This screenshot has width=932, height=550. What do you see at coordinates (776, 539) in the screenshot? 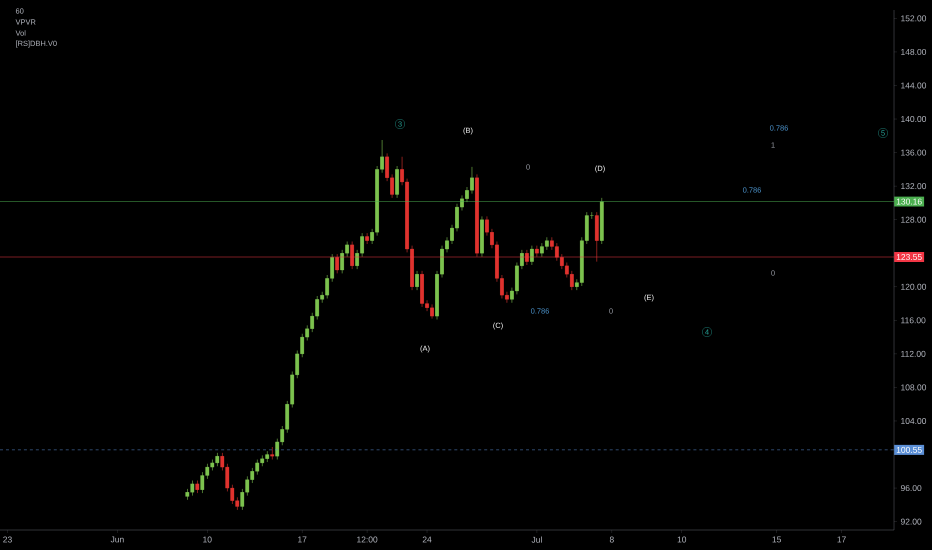
I see `x-tick-label: 15` at bounding box center [776, 539].